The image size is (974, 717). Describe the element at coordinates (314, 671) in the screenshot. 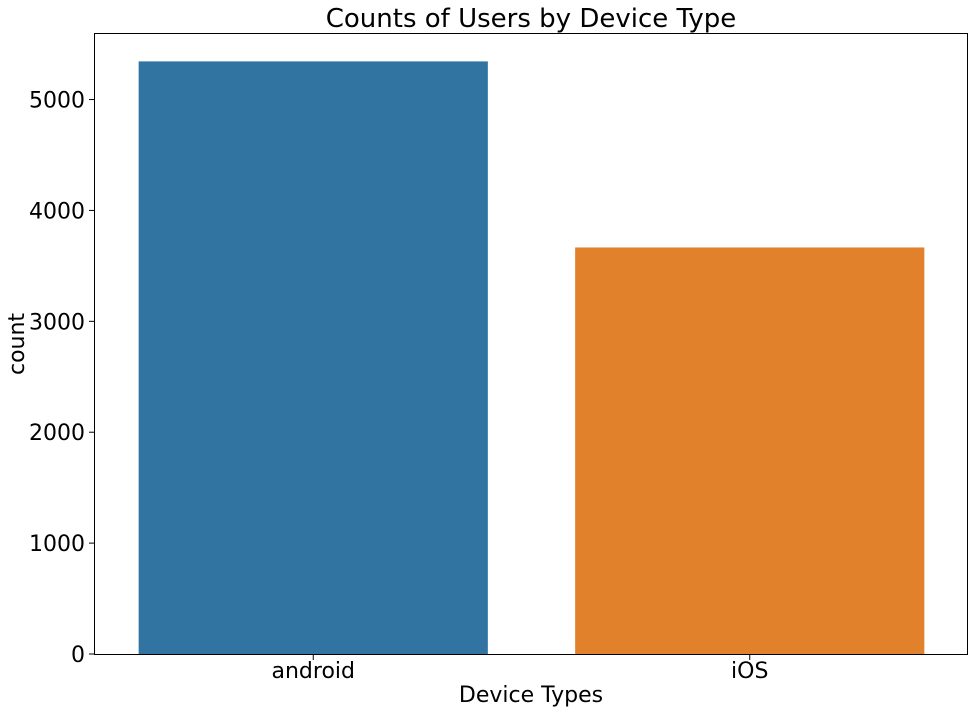

I see `x-tick-label: android` at that location.